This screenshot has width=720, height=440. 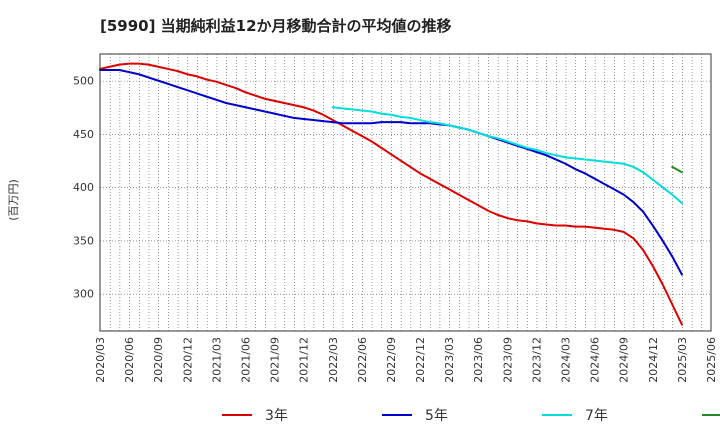 What do you see at coordinates (333, 360) in the screenshot?
I see `x-tick-label: 2022/03` at bounding box center [333, 360].